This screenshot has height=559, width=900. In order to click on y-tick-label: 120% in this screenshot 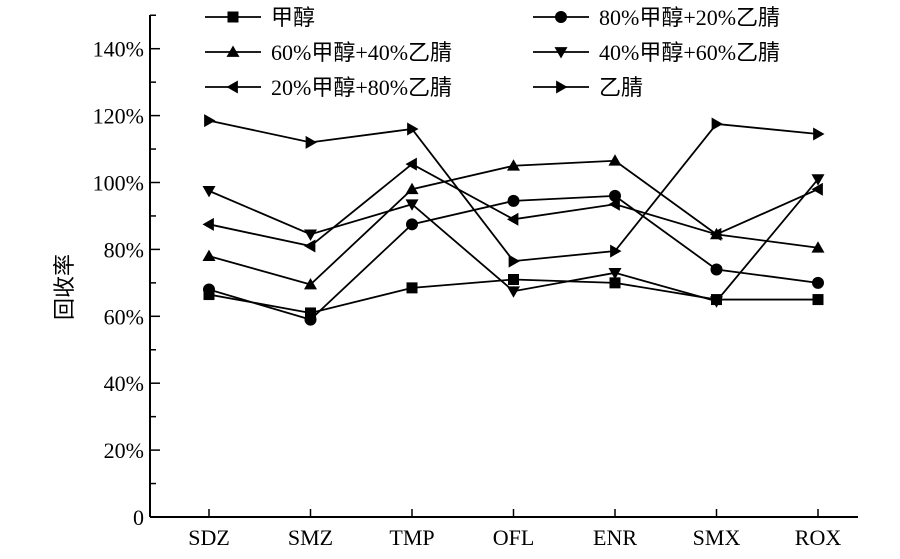, I will do `click(118, 116)`.